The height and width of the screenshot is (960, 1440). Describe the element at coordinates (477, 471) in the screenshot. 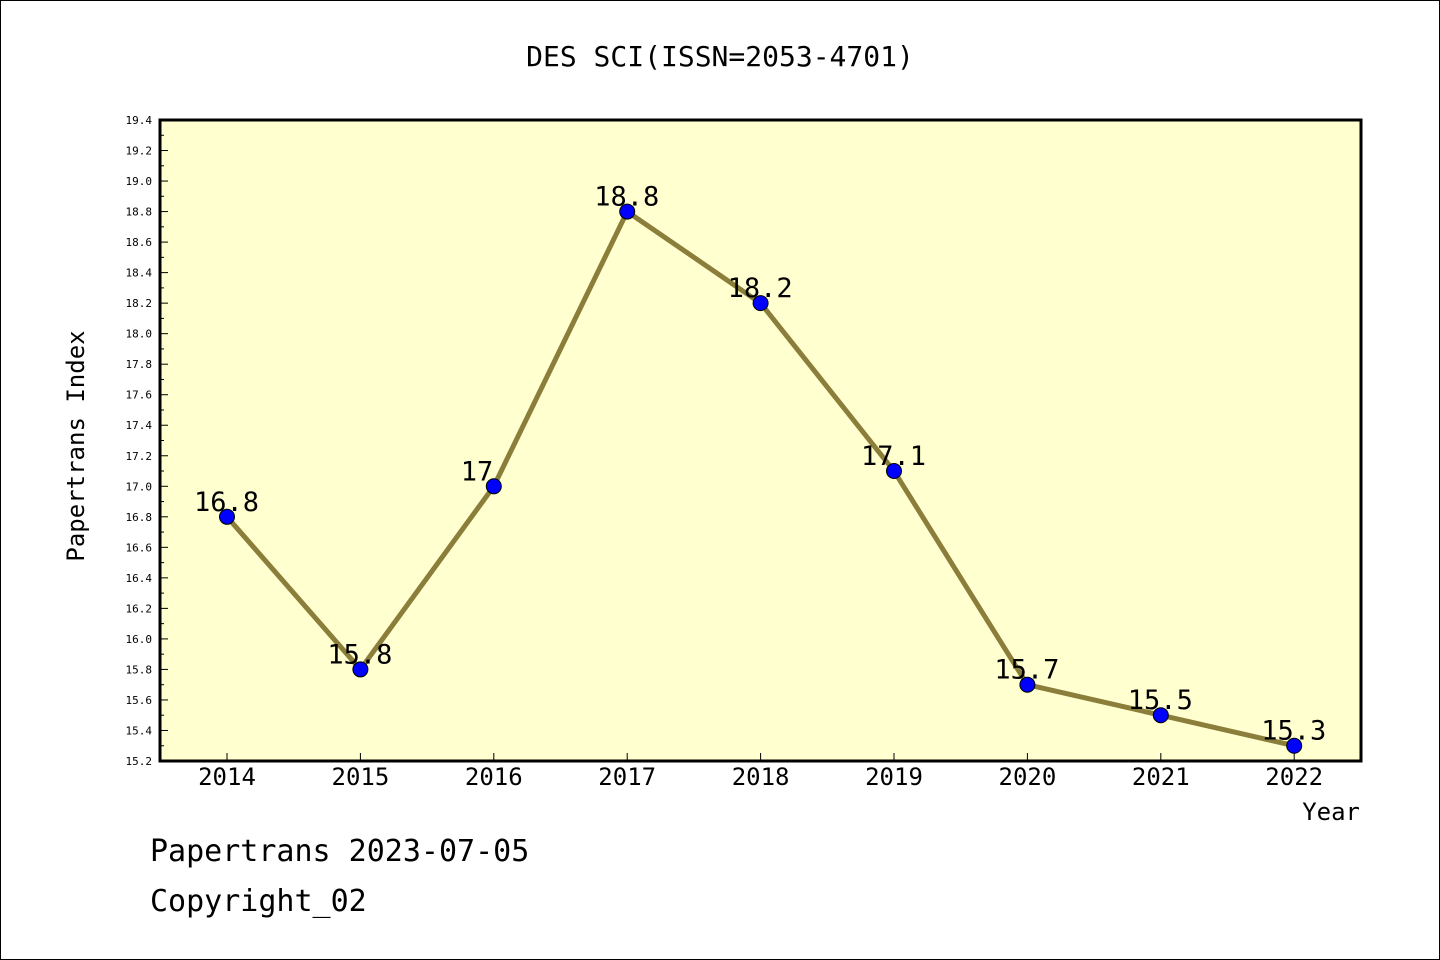

I see `data-label: 17` at that location.